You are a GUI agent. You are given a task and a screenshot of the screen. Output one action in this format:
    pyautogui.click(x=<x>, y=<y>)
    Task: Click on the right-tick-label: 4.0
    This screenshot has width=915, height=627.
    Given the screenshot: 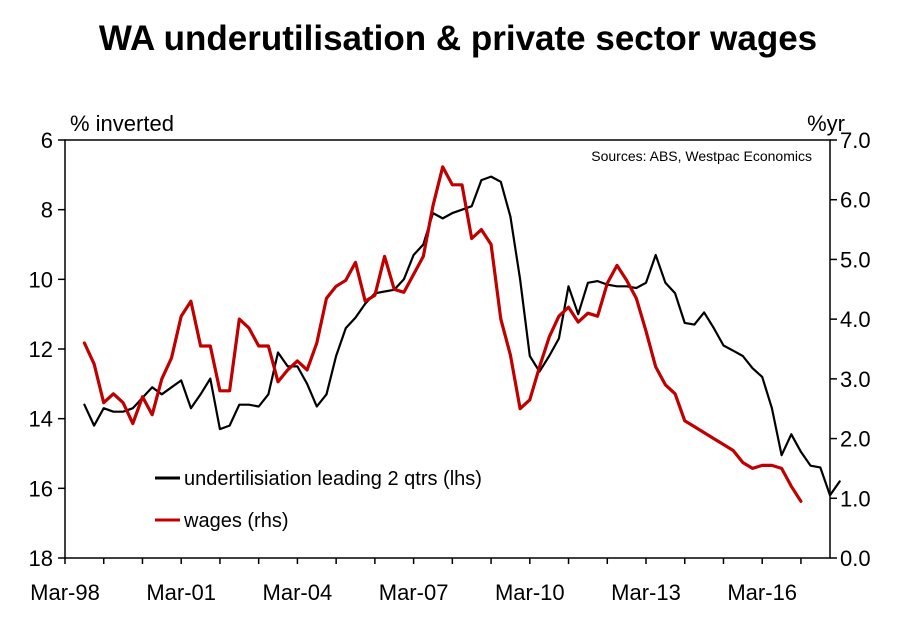 What is the action you would take?
    pyautogui.click(x=855, y=319)
    